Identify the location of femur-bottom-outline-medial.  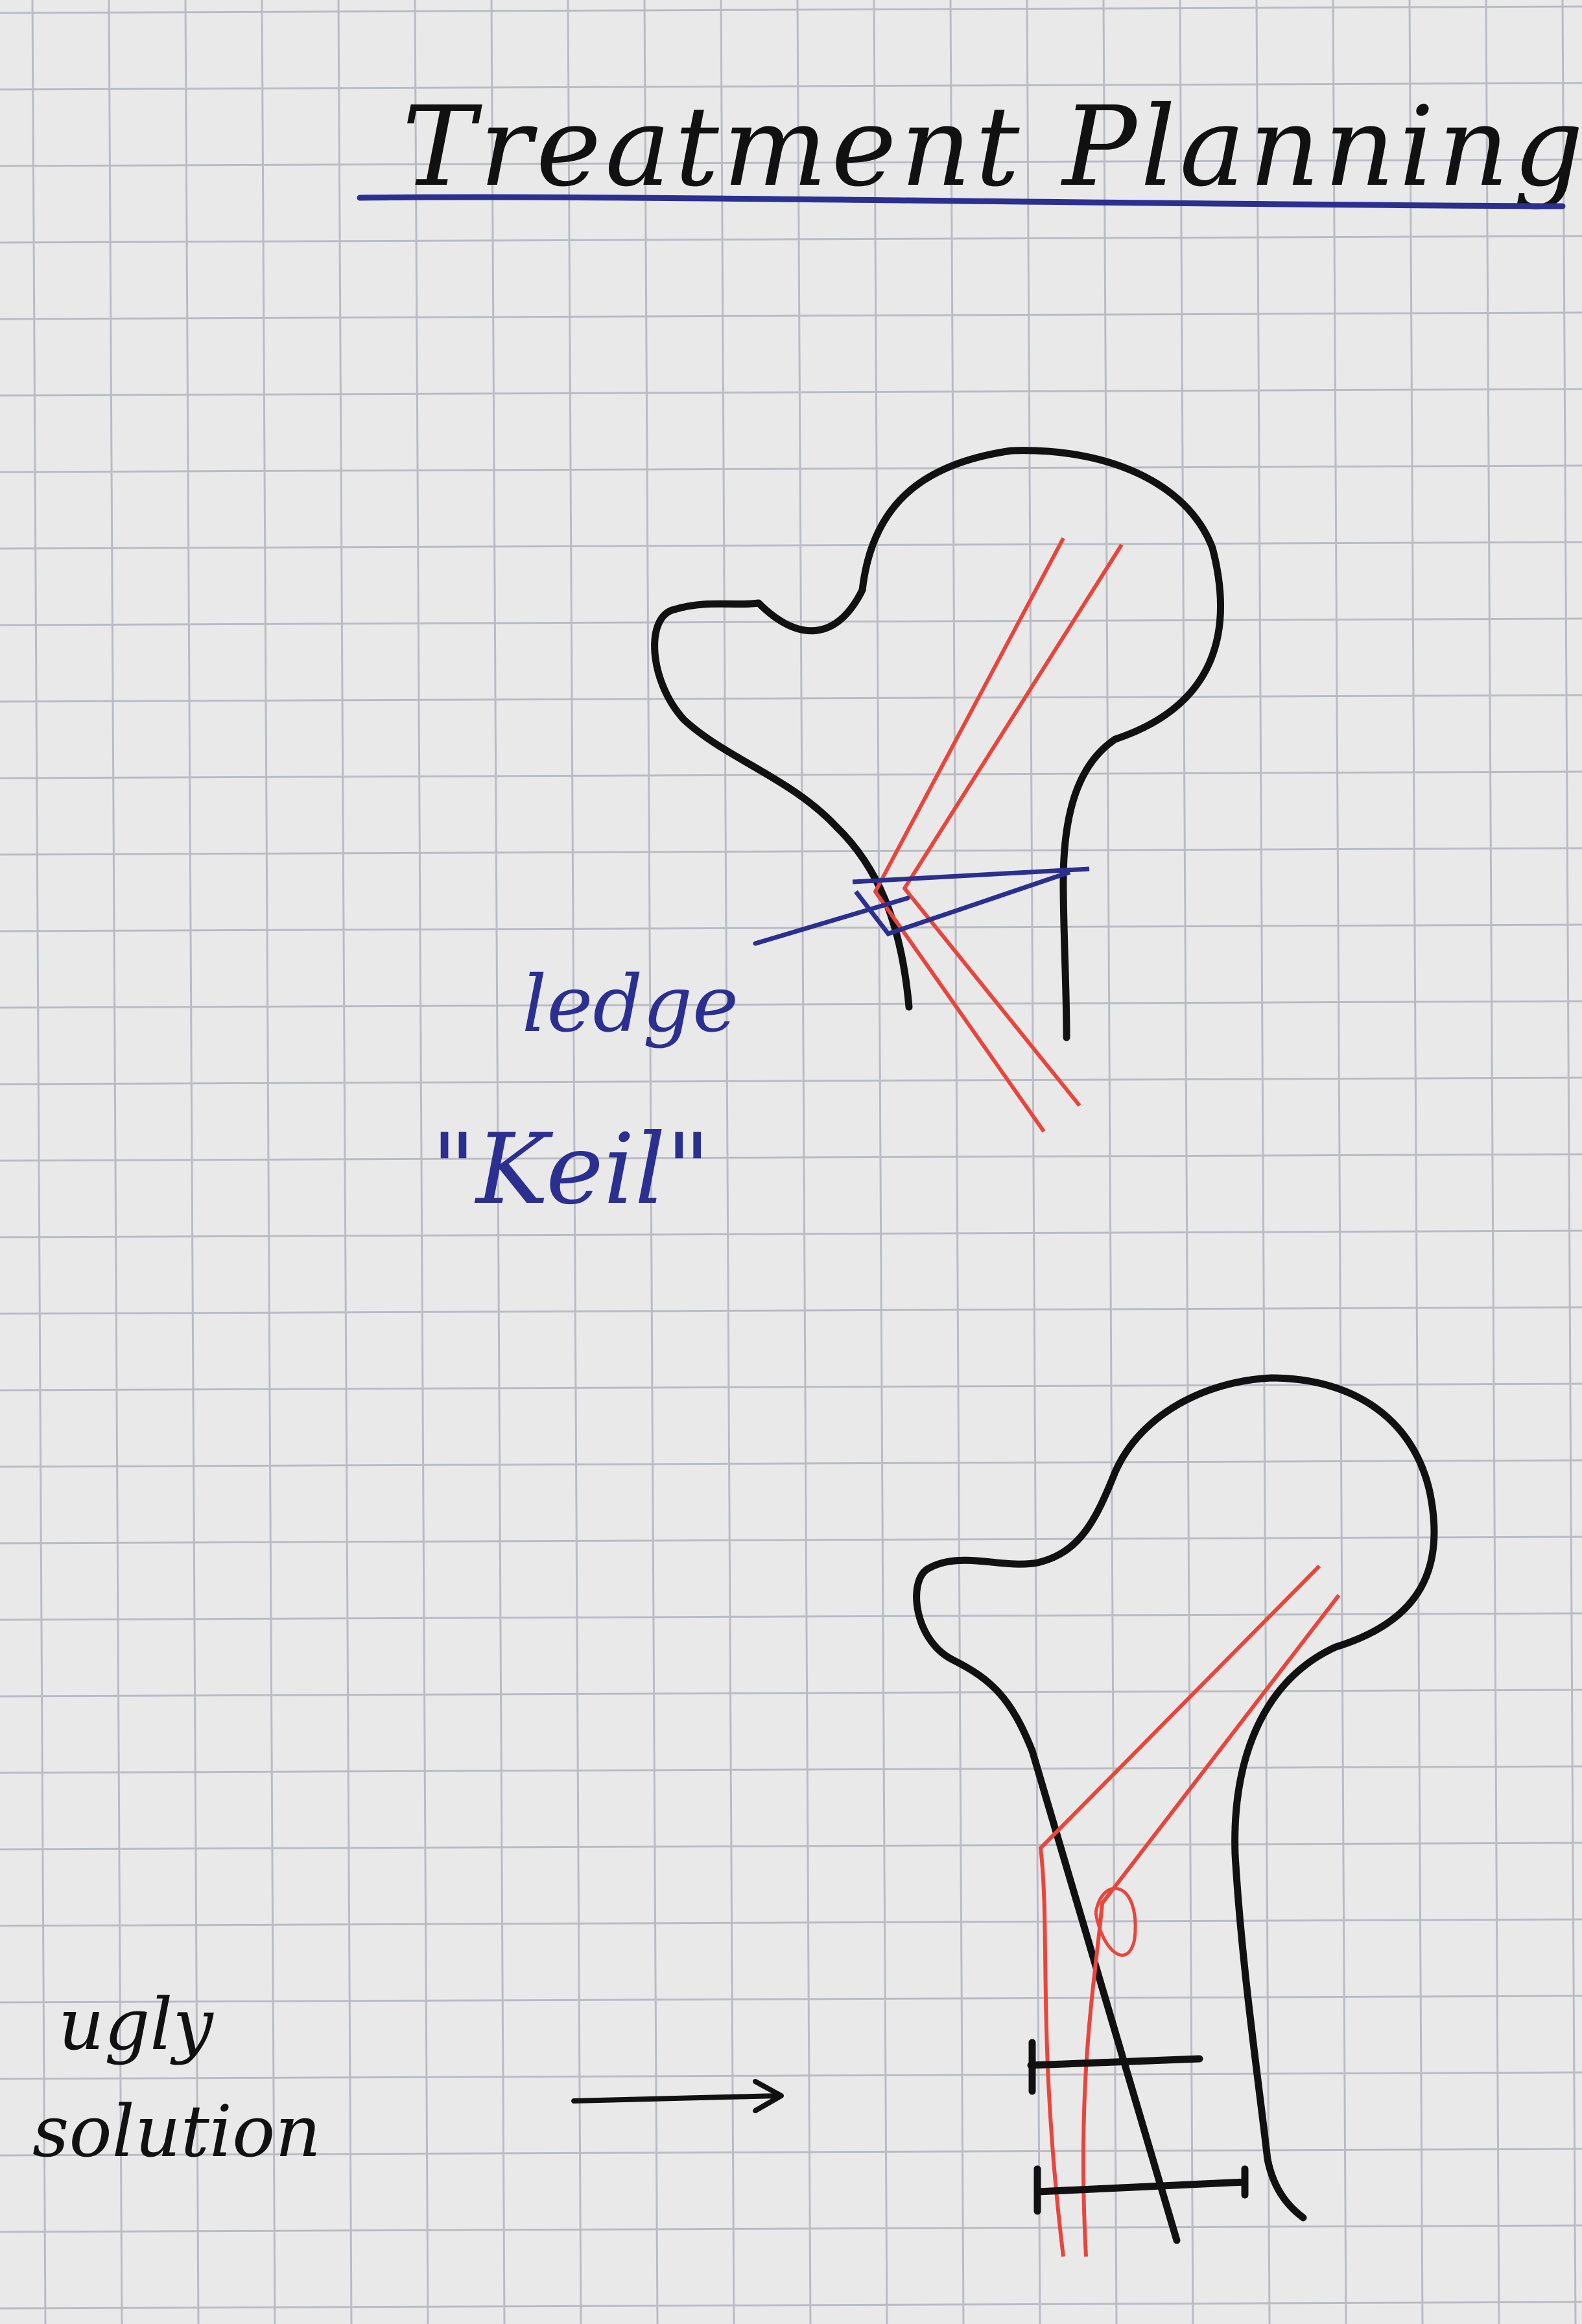
(1176, 1809).